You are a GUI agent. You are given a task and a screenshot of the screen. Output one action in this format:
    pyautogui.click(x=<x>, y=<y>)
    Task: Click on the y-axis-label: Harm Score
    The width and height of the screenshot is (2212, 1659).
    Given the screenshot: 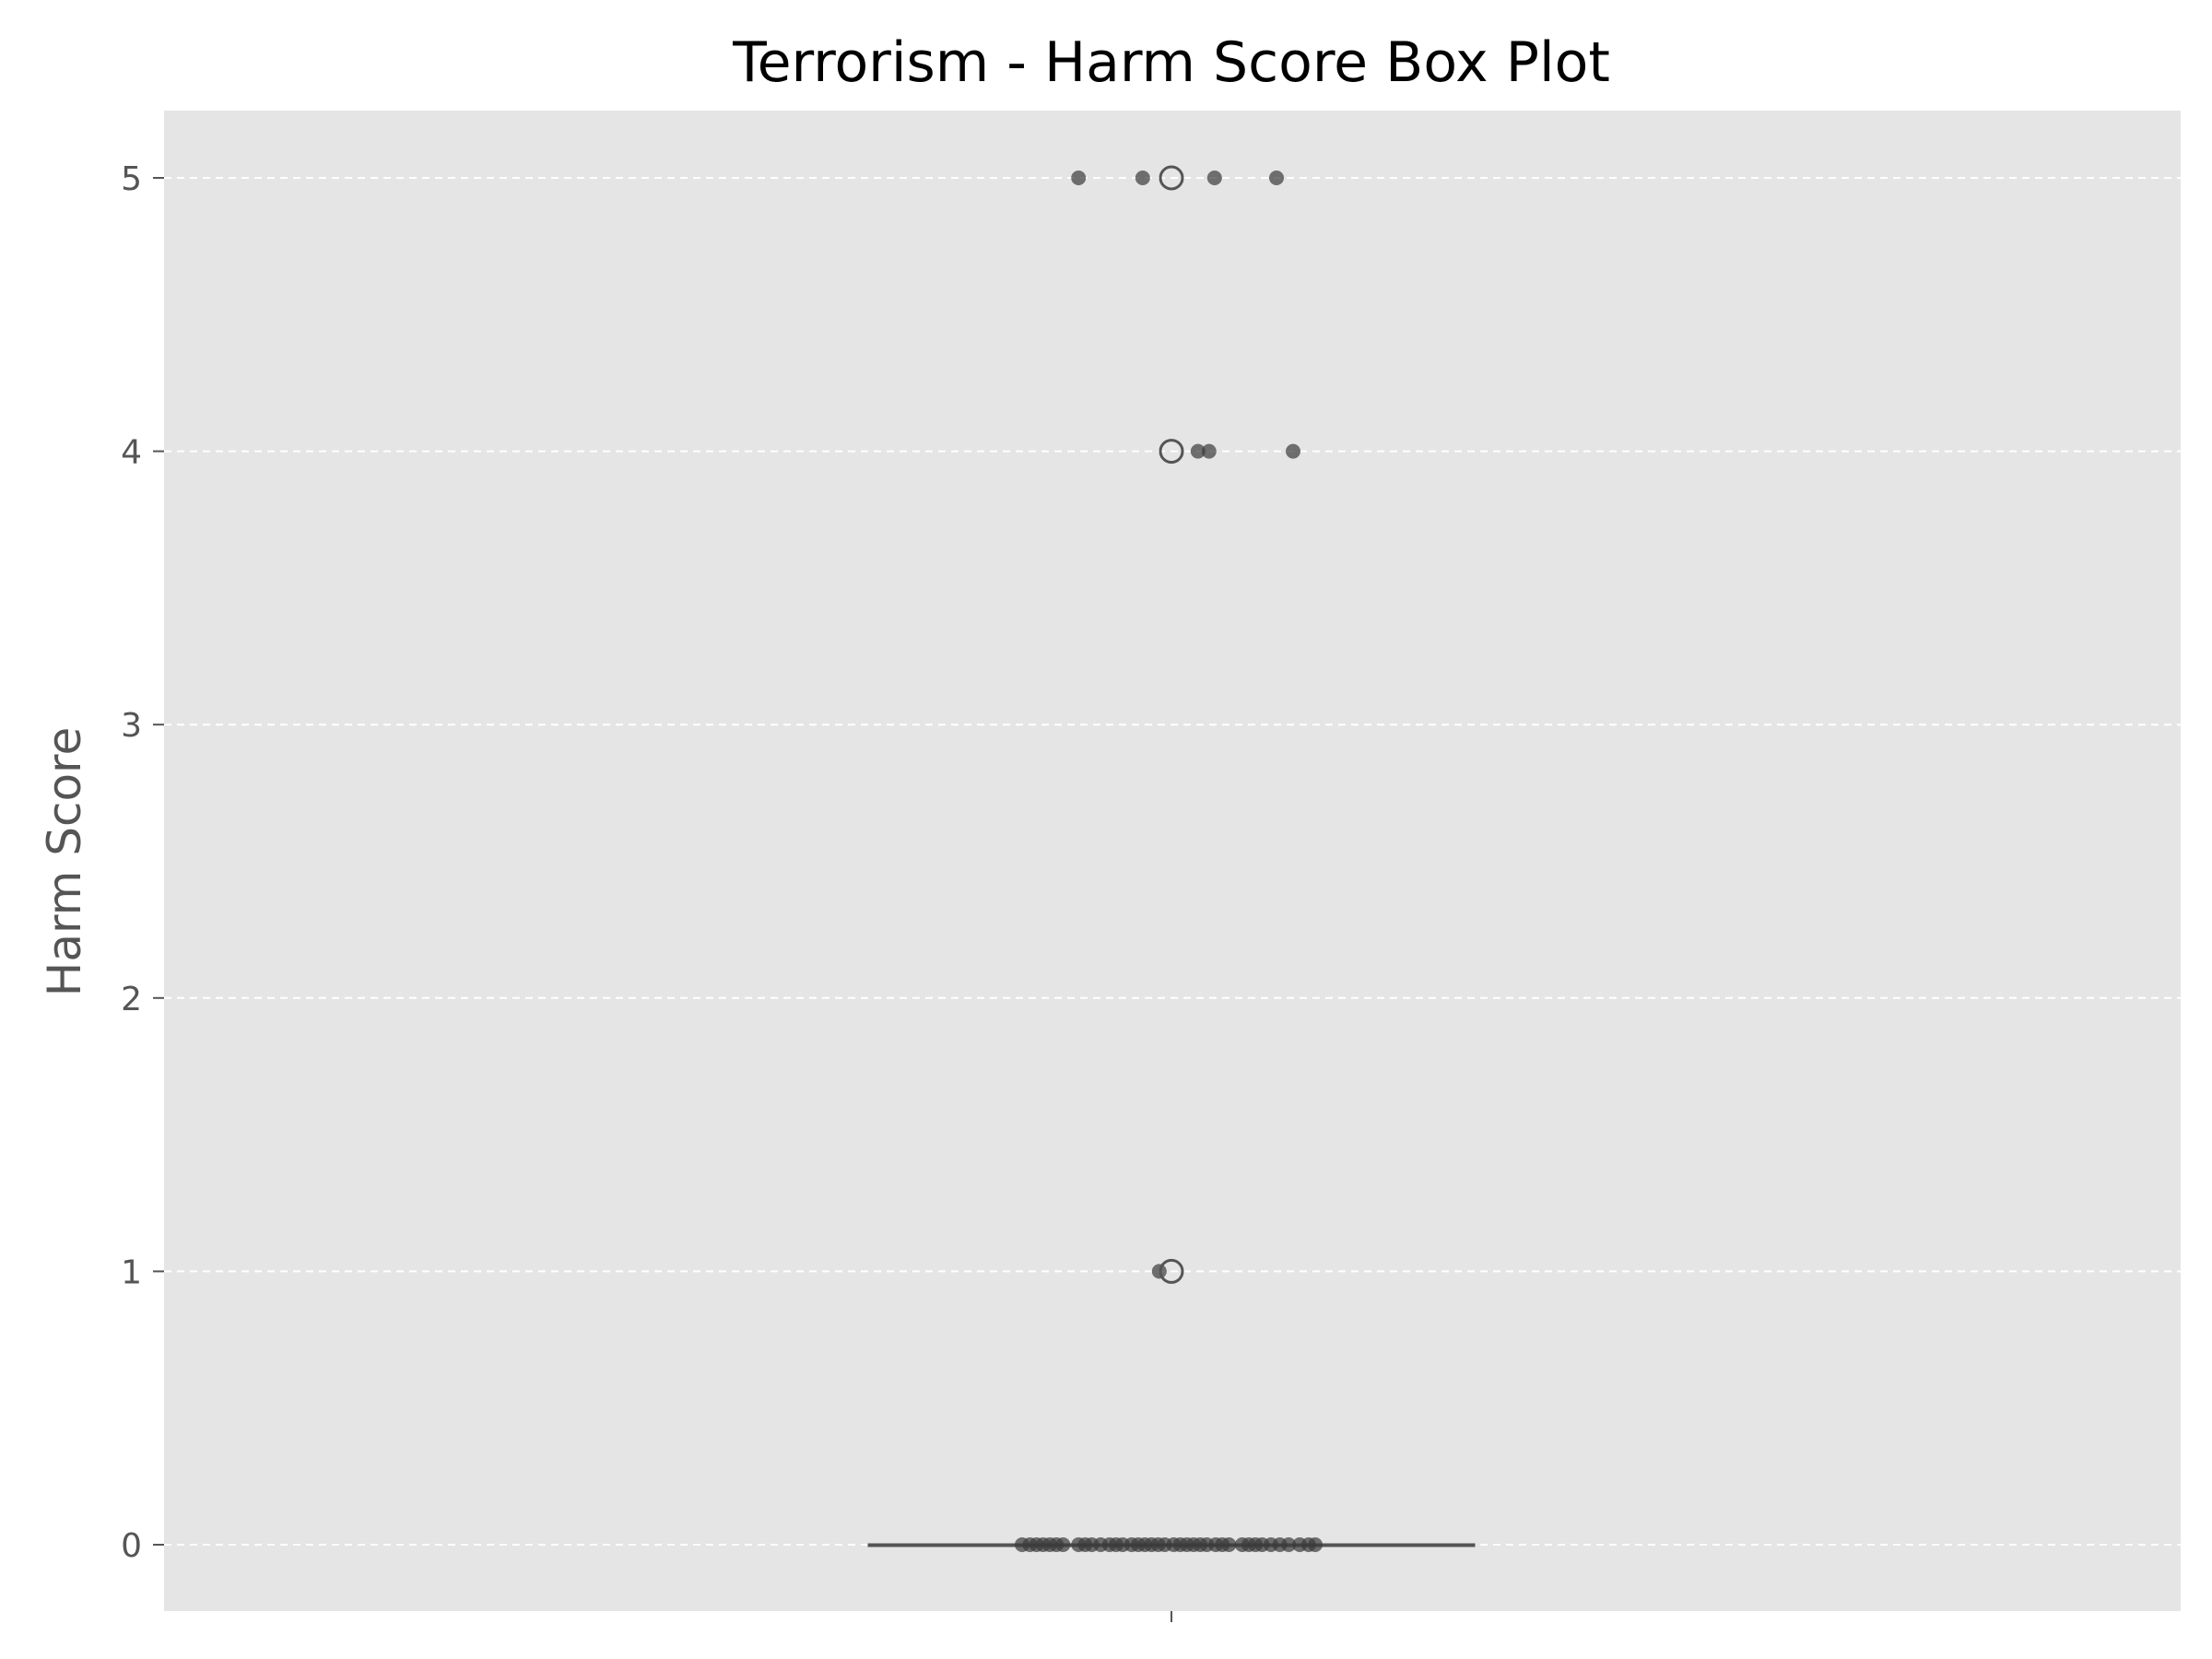 What is the action you would take?
    pyautogui.click(x=64, y=862)
    